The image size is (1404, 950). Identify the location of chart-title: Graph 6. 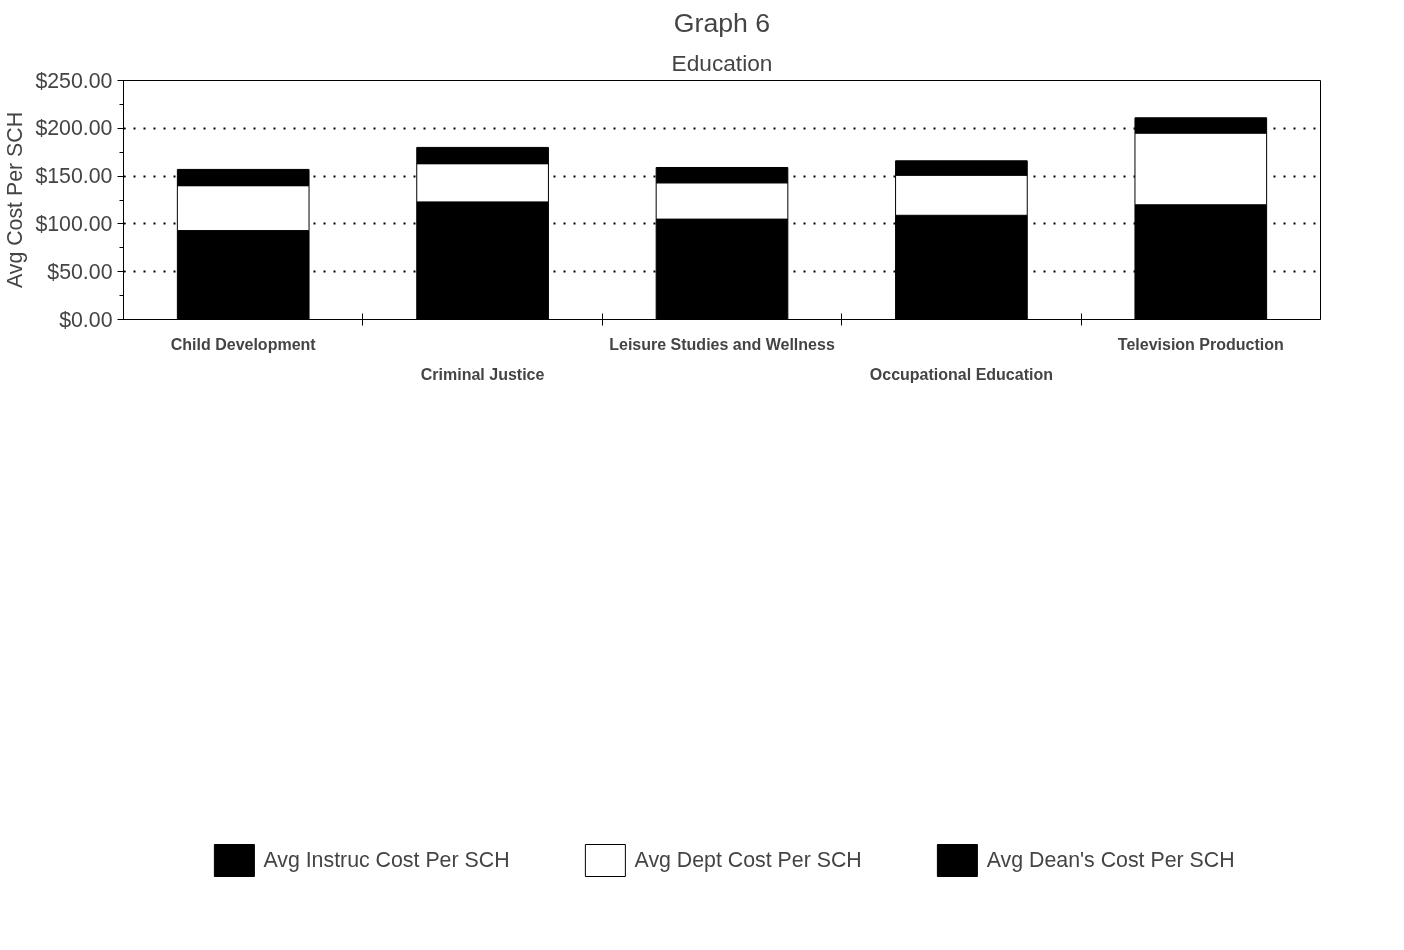
(722, 22).